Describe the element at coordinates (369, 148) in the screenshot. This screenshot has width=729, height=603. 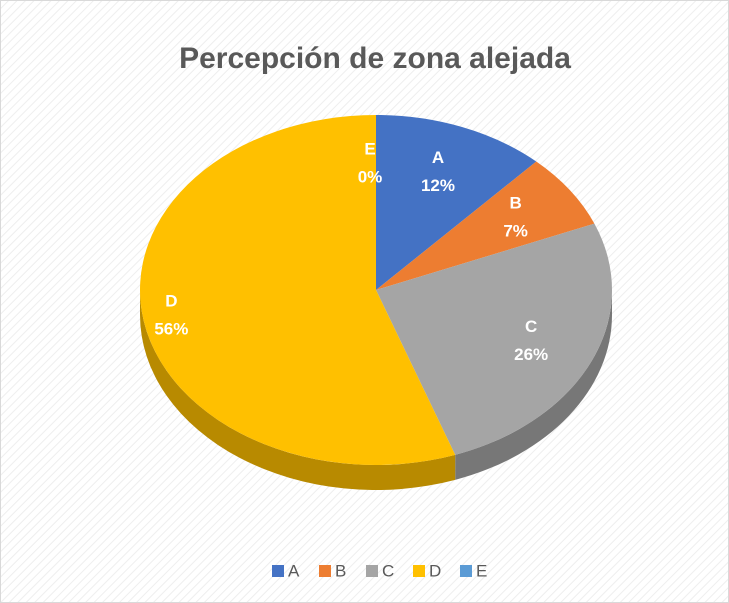
I see `data-label-category: E` at that location.